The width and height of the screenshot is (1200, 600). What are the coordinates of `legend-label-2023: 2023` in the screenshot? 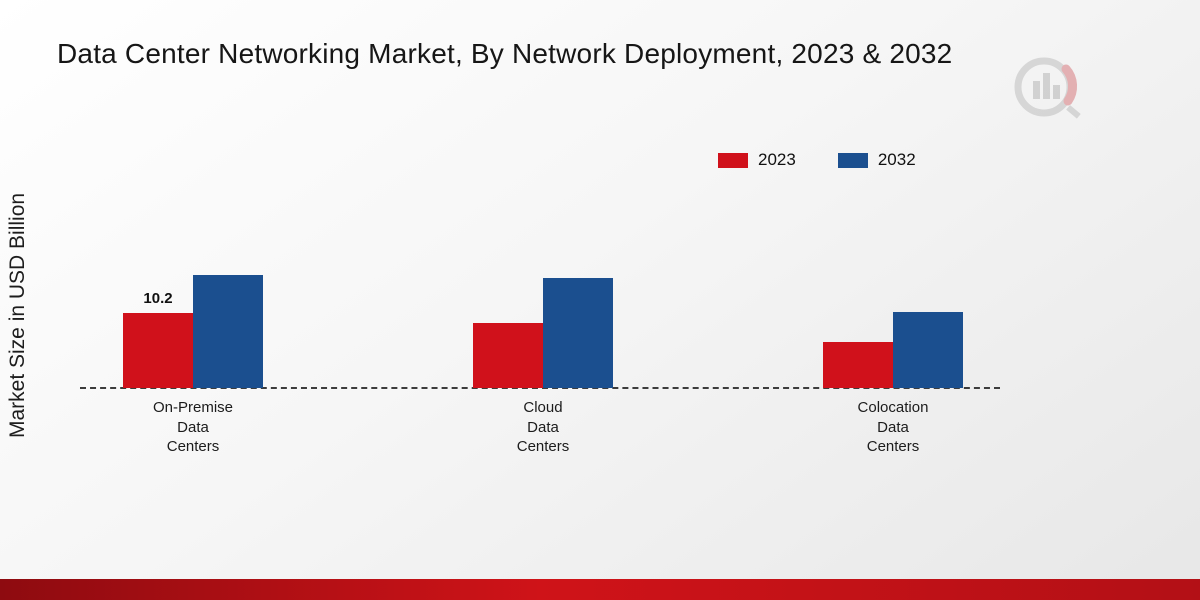 It's located at (777, 159).